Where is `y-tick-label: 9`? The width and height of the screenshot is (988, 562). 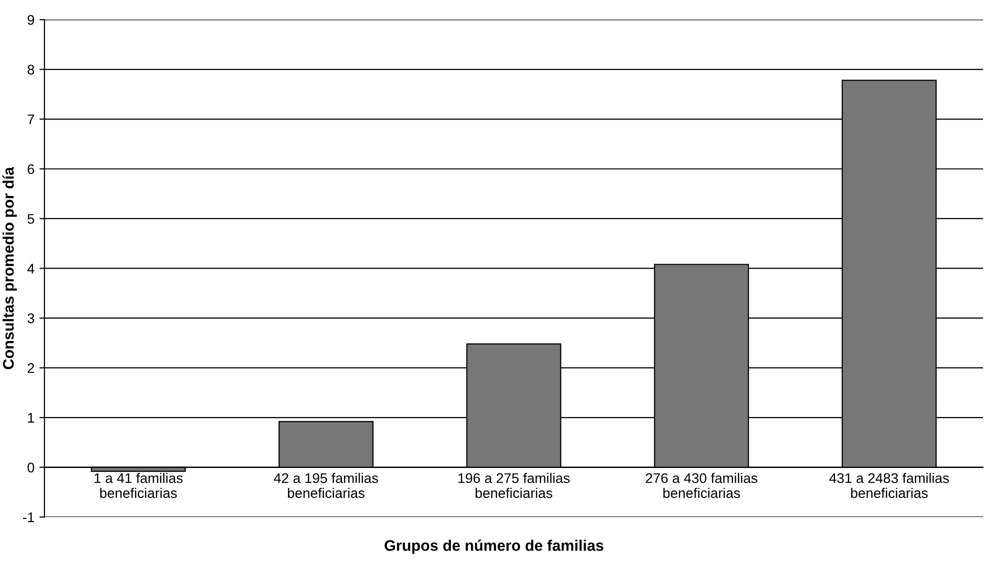
y-tick-label: 9 is located at coordinates (31, 20).